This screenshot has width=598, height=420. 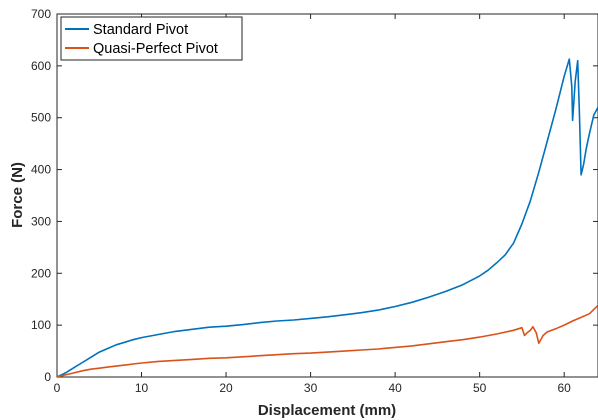 What do you see at coordinates (311, 388) in the screenshot?
I see `x-tick-label: 30` at bounding box center [311, 388].